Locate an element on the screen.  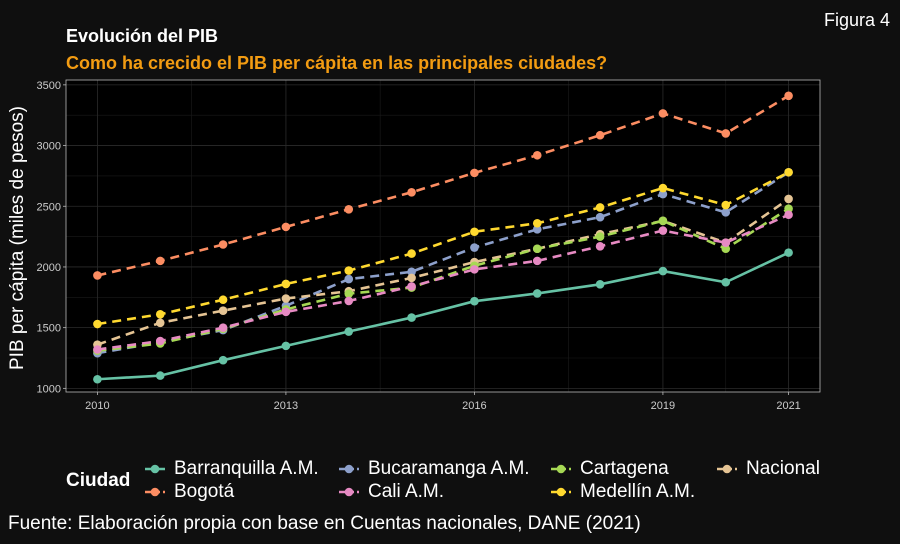
legend-label: Medellín A.M. is located at coordinates (638, 491).